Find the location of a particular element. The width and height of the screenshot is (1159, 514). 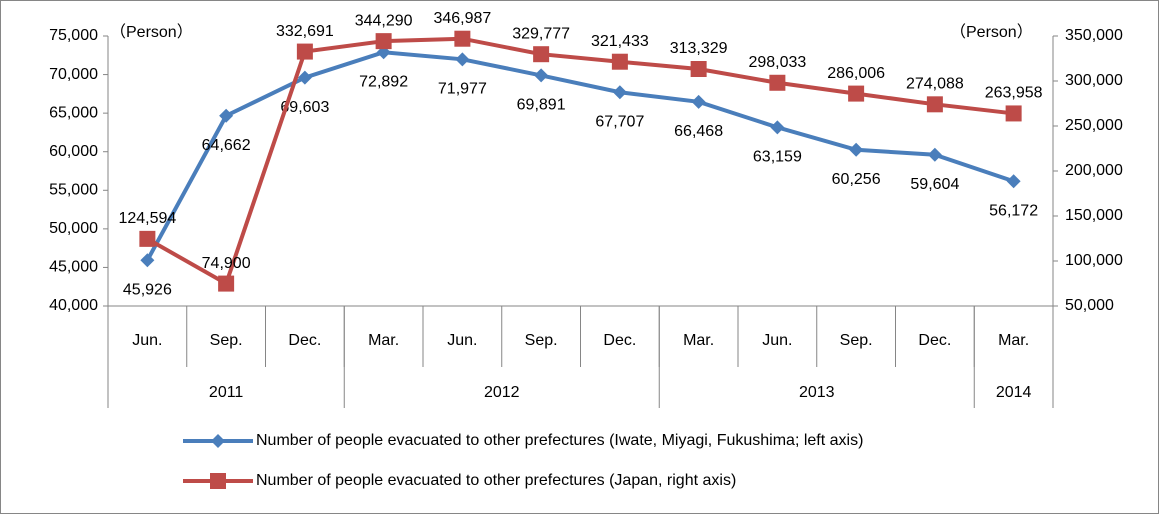

y-tick-label: 45,000 is located at coordinates (73, 267).